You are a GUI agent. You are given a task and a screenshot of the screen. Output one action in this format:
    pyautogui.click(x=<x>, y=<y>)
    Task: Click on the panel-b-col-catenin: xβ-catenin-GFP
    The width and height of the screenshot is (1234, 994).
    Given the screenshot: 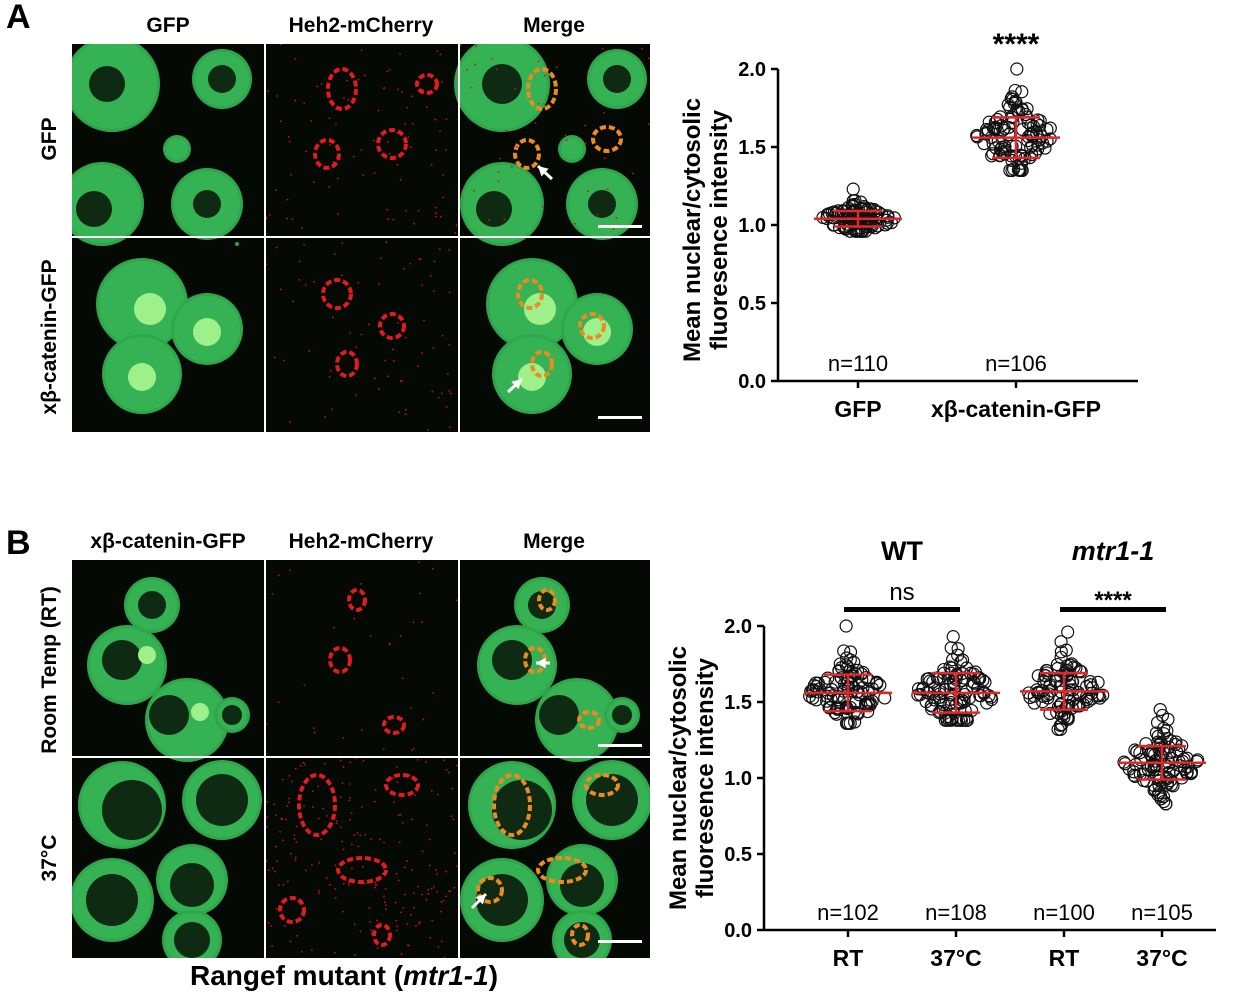 What is the action you would take?
    pyautogui.click(x=168, y=541)
    